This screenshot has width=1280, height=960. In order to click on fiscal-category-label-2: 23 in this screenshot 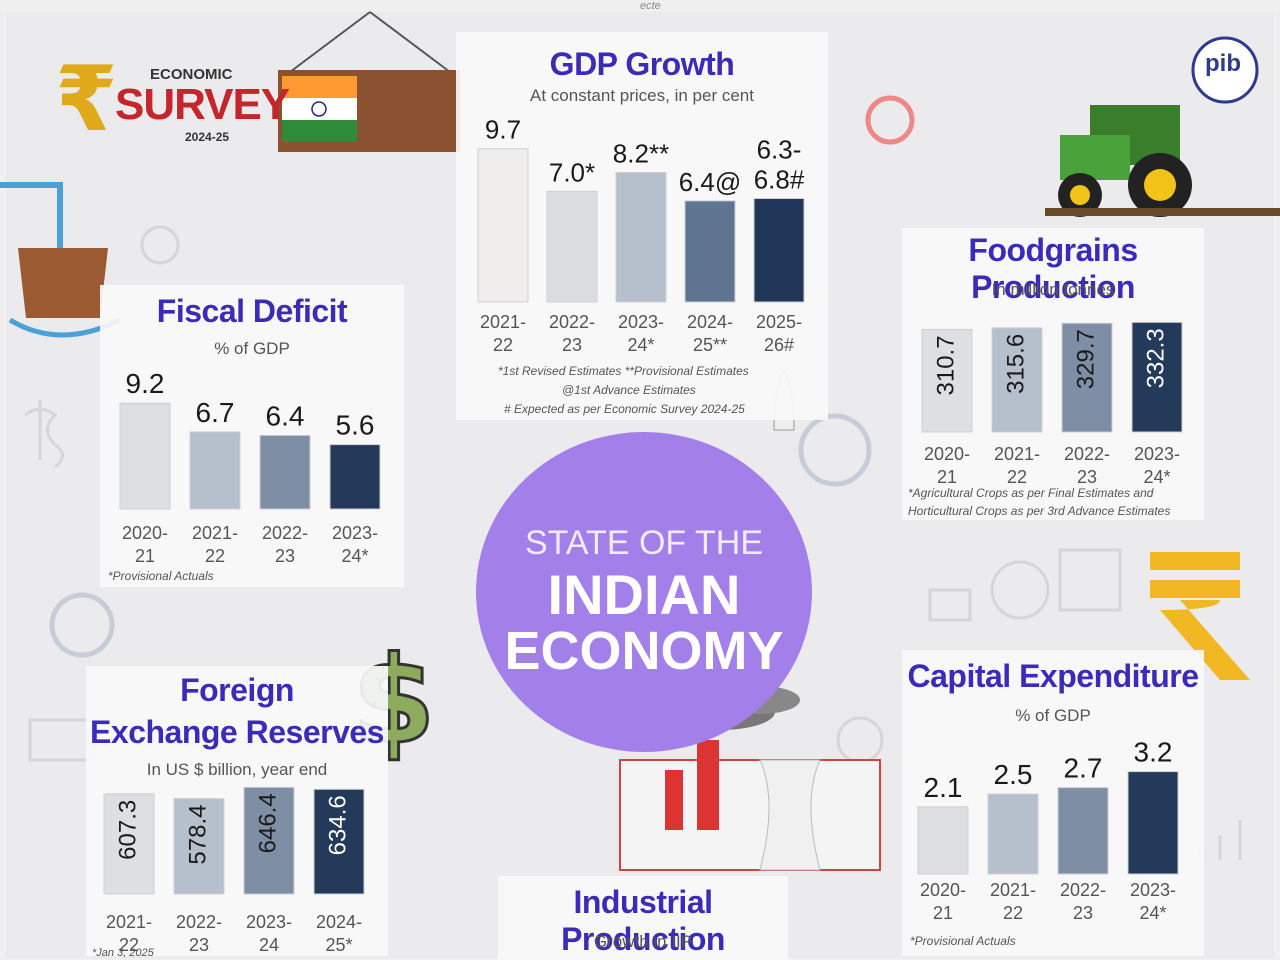, I will do `click(285, 556)`.